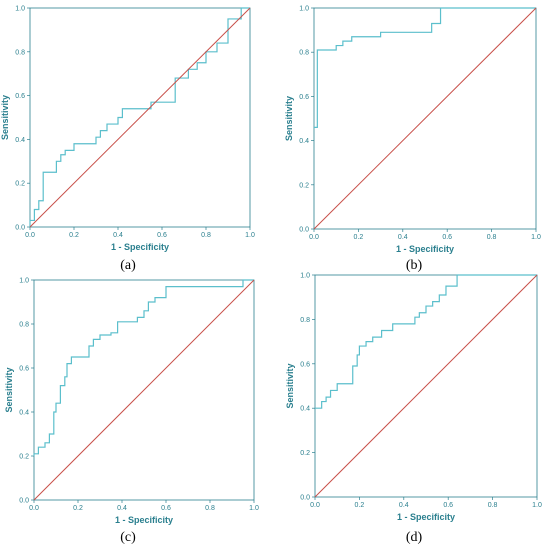 The height and width of the screenshot is (550, 545). Describe the element at coordinates (128, 265) in the screenshot. I see `caption-a: (a)` at that location.